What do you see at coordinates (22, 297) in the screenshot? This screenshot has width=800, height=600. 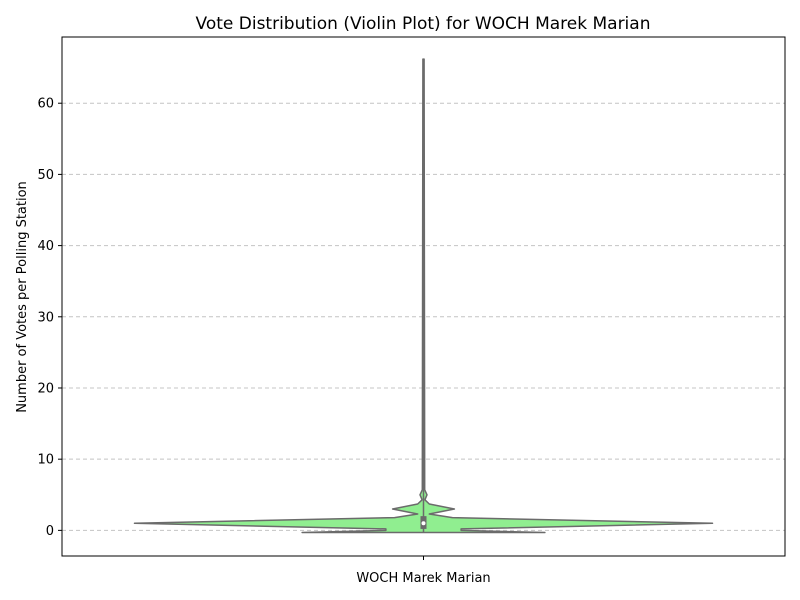 I see `y-axis-label: Number of Votes per Polling Station` at bounding box center [22, 297].